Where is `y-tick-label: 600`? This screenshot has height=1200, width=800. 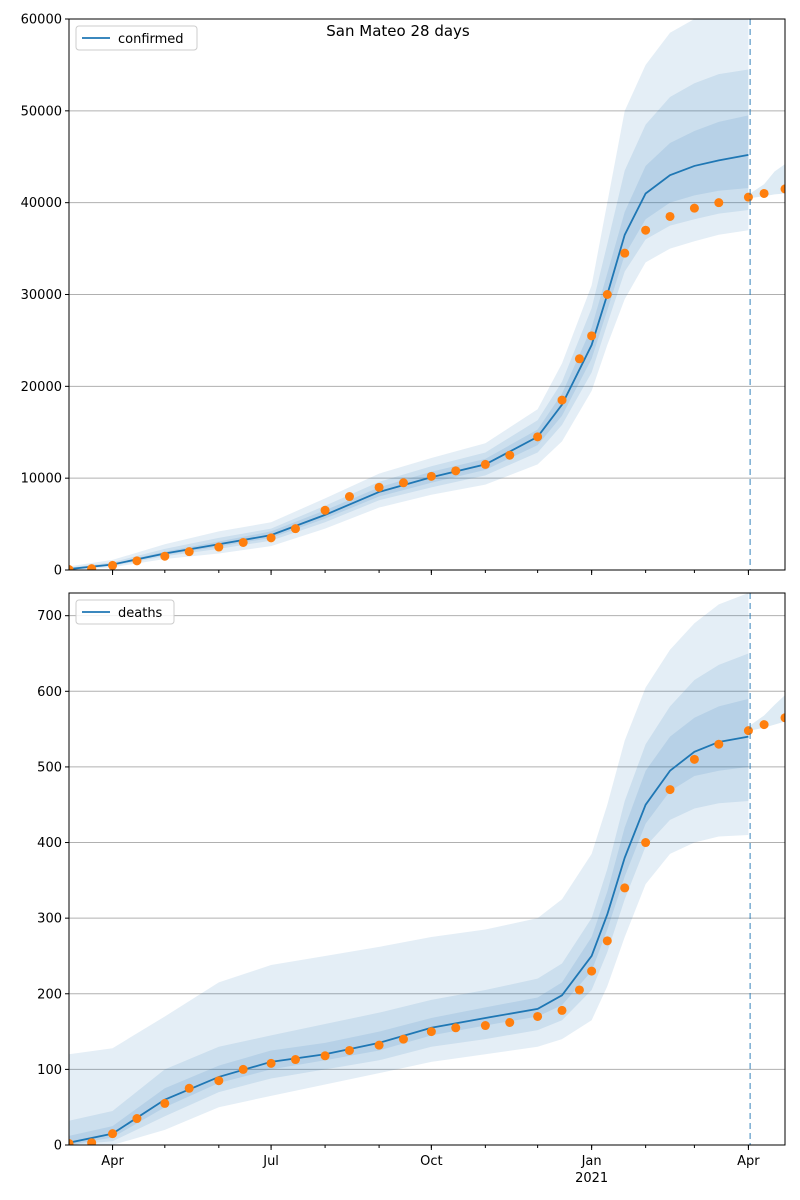 y-tick-label: 600 is located at coordinates (49, 692).